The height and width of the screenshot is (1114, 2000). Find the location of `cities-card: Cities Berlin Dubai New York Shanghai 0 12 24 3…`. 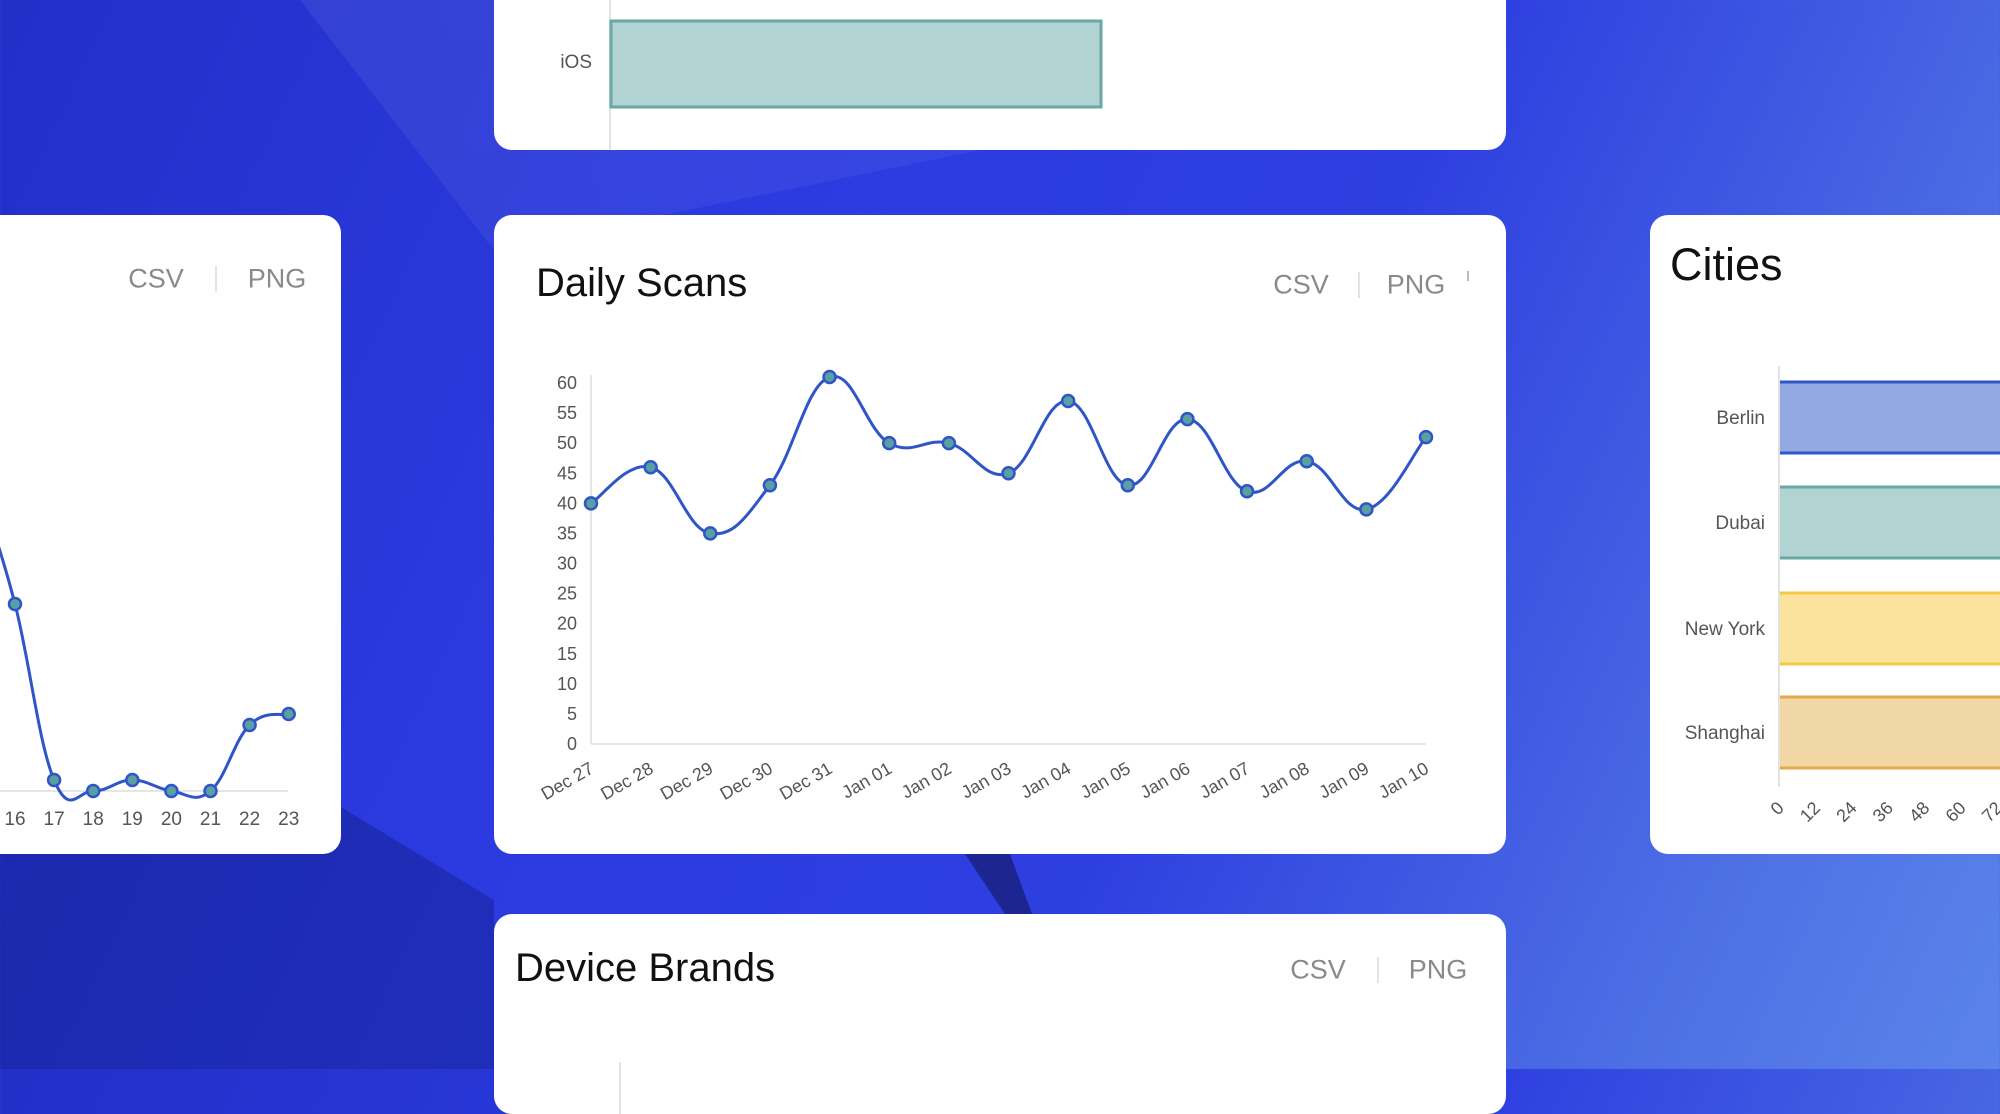

cities-card: Cities Berlin Dubai New York Shanghai 0 12 24 3… is located at coordinates (1825, 534).